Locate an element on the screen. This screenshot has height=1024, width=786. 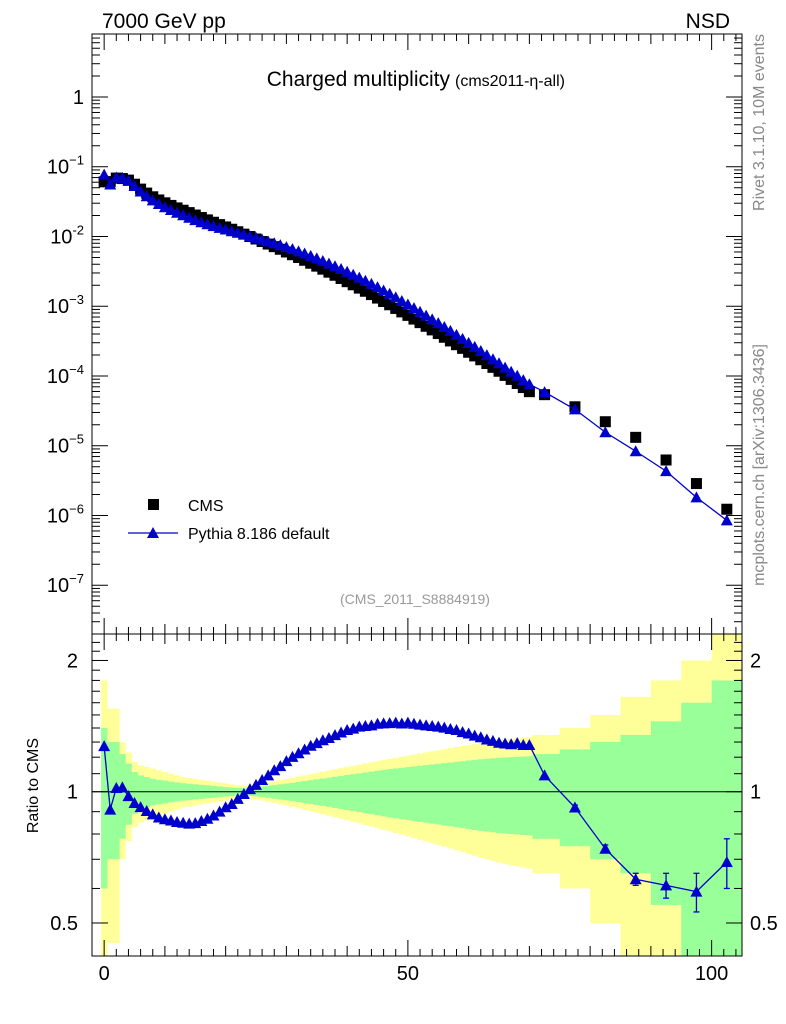
legend-marker-cms is located at coordinates (153, 504).